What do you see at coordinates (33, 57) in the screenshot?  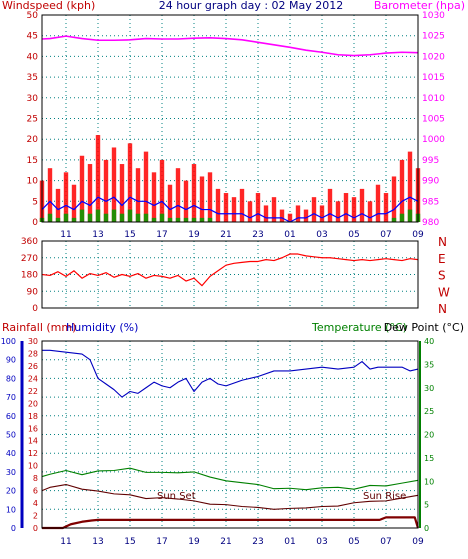 I see `chart1-ytick-40: 40` at bounding box center [33, 57].